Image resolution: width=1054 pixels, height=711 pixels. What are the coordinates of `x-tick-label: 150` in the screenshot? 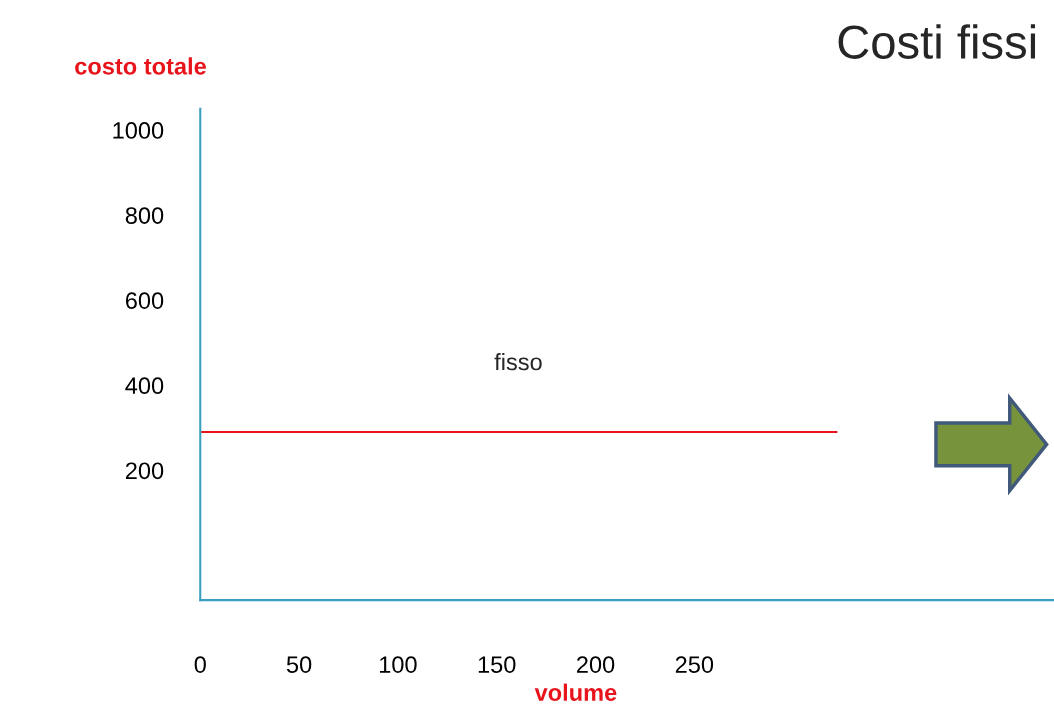 It's located at (497, 664).